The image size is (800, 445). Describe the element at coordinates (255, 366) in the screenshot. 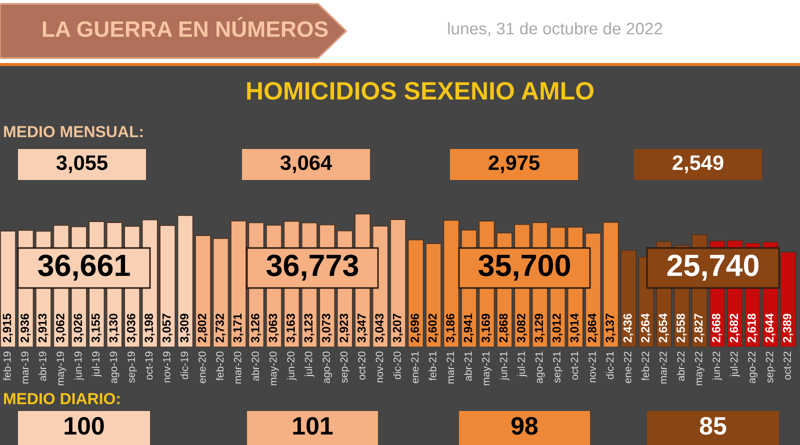

I see `x-tick-label: abr-20` at that location.